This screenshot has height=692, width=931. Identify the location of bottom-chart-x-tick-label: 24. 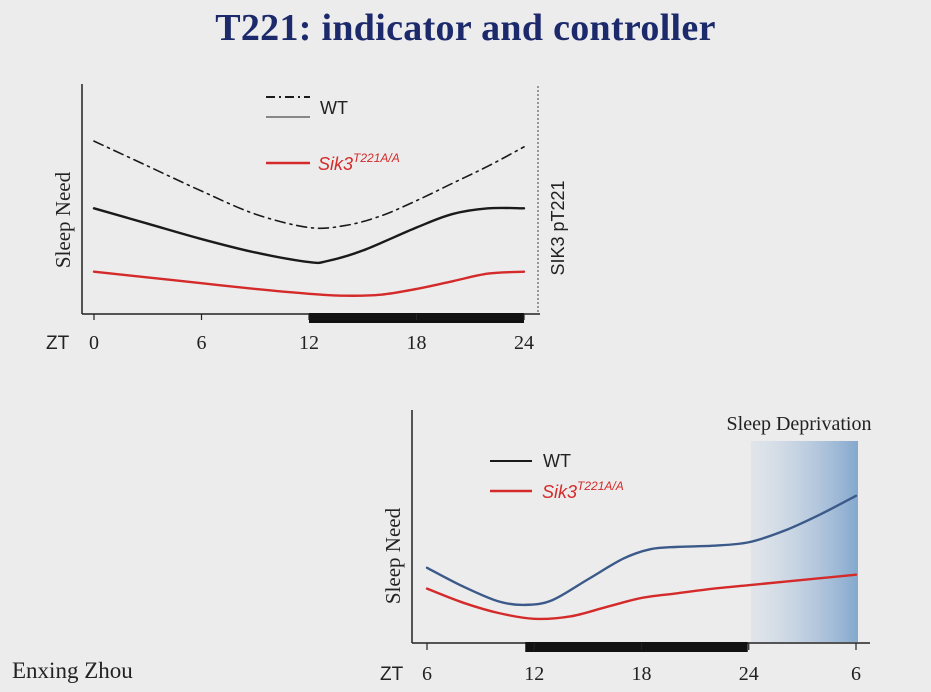
(749, 674).